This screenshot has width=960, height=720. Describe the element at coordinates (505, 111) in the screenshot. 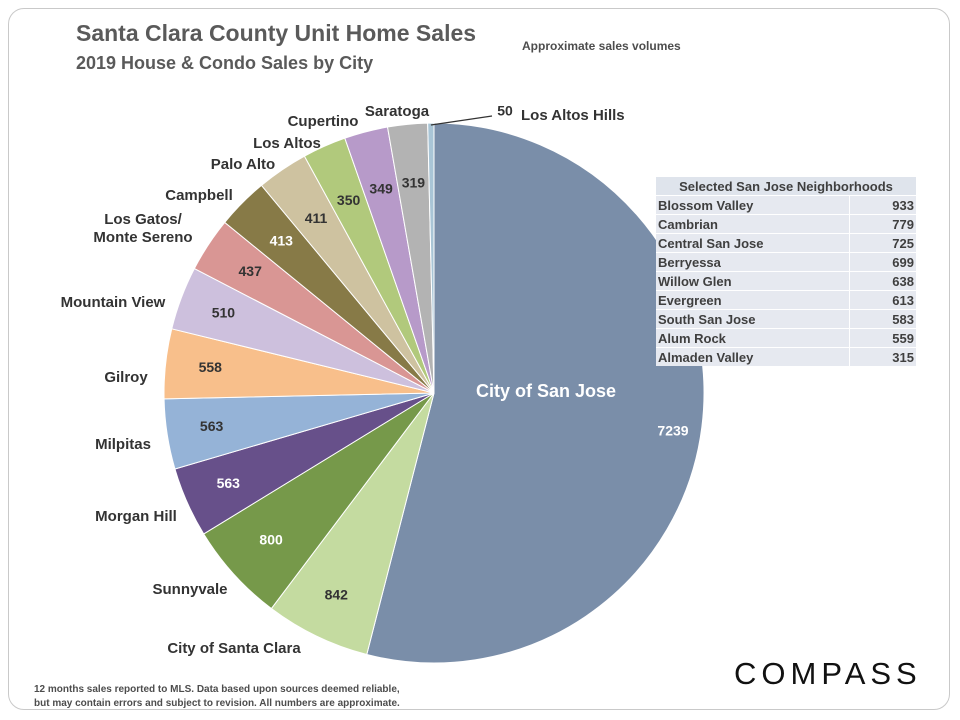

I see `value-label-los-altos-hills: 50` at that location.